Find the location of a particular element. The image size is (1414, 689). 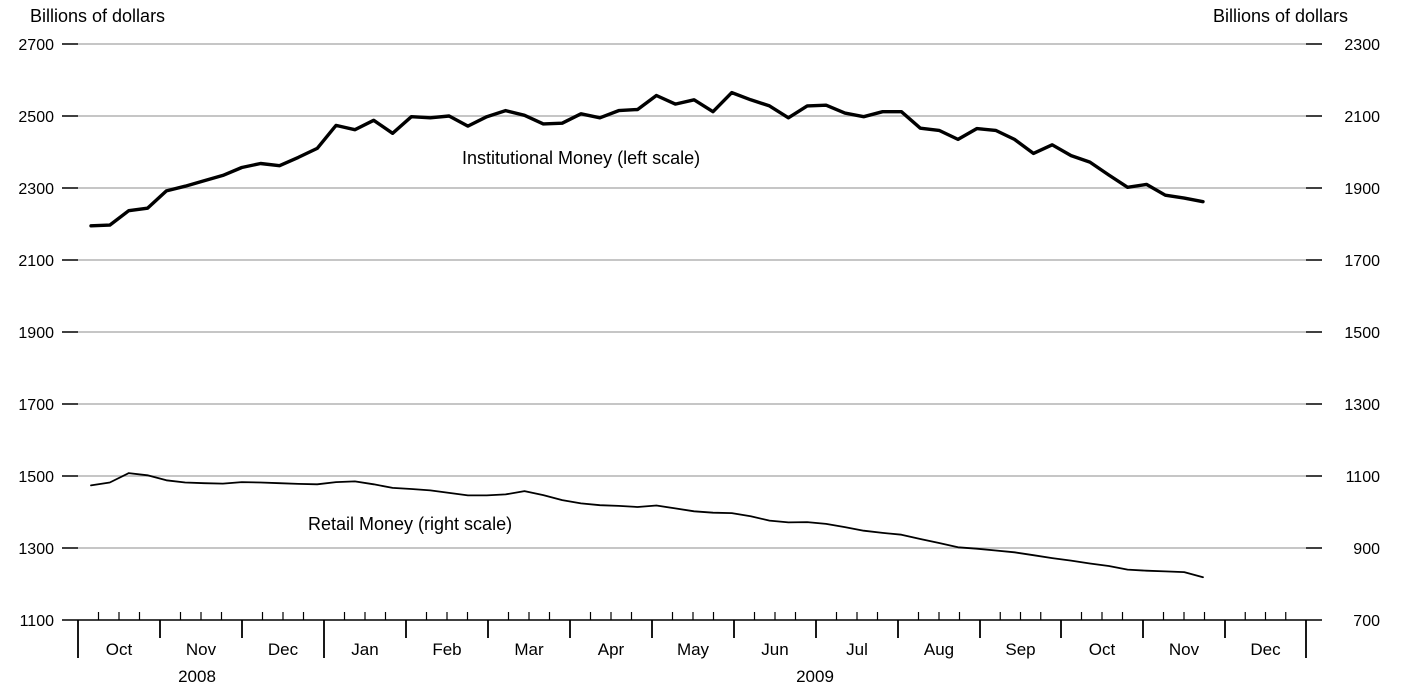

left-tick-label: 2700 is located at coordinates (36, 45).